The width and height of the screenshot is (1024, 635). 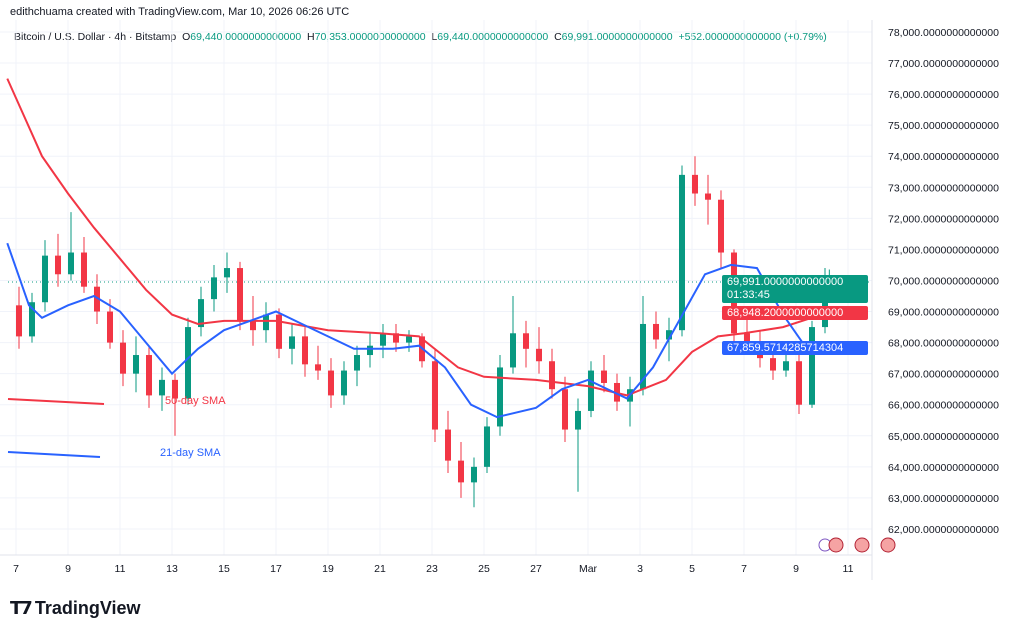 I want to click on time-axis: 7 9 11 13 15 17 19 21 23 25 27 Mar 3 5 7 9 11, so click(x=433, y=569).